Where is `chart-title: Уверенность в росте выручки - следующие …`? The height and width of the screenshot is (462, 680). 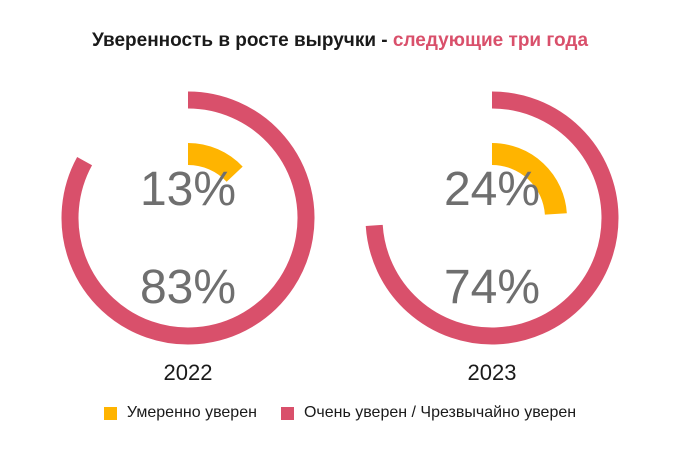 chart-title: Уверенность в росте выручки - следующие … is located at coordinates (340, 41).